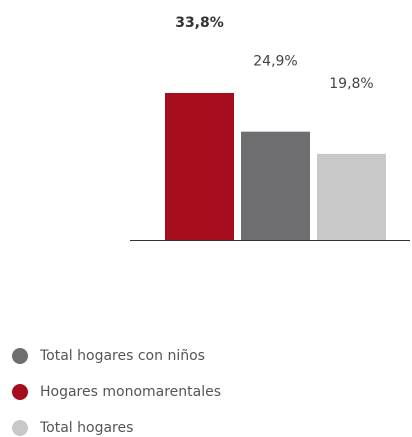 The image size is (412, 437). Describe the element at coordinates (130, 392) in the screenshot. I see `legend-label: Hogares monomarentales` at that location.